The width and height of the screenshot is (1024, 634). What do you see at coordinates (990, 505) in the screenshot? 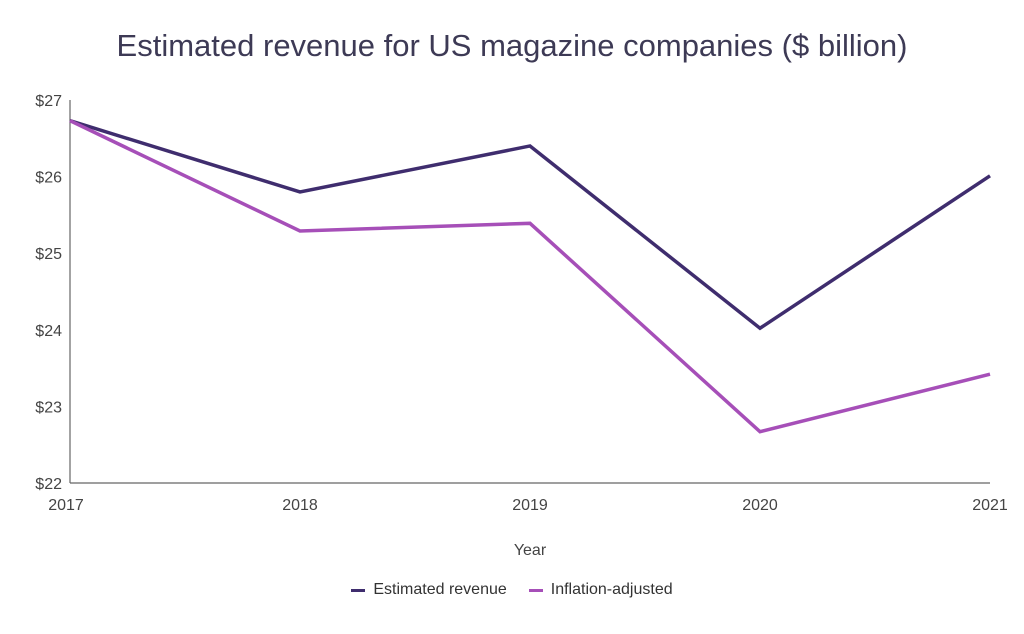
I see `x-tick-label: 2021` at bounding box center [990, 505].